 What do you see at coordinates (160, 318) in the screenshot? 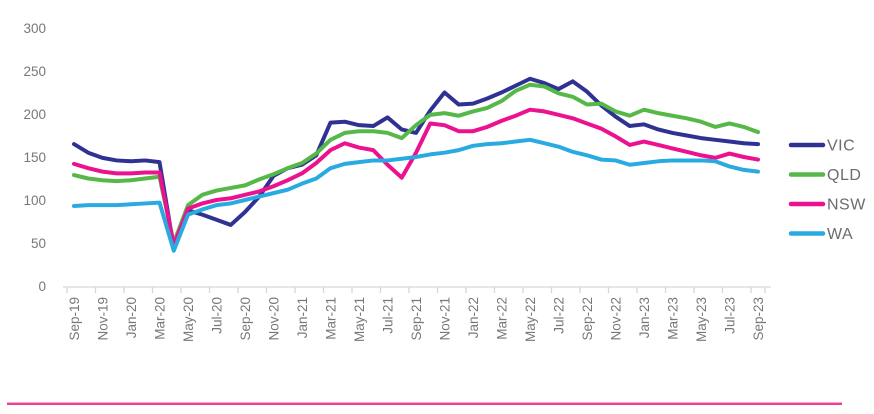
I see `x-axis-tick-label: Mar-20` at bounding box center [160, 318].